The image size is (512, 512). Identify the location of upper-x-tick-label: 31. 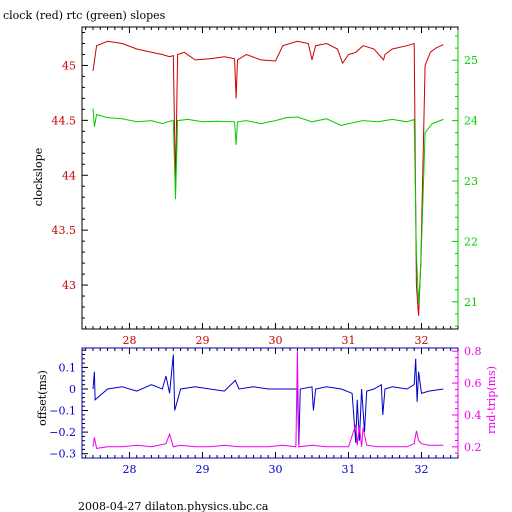
(348, 340).